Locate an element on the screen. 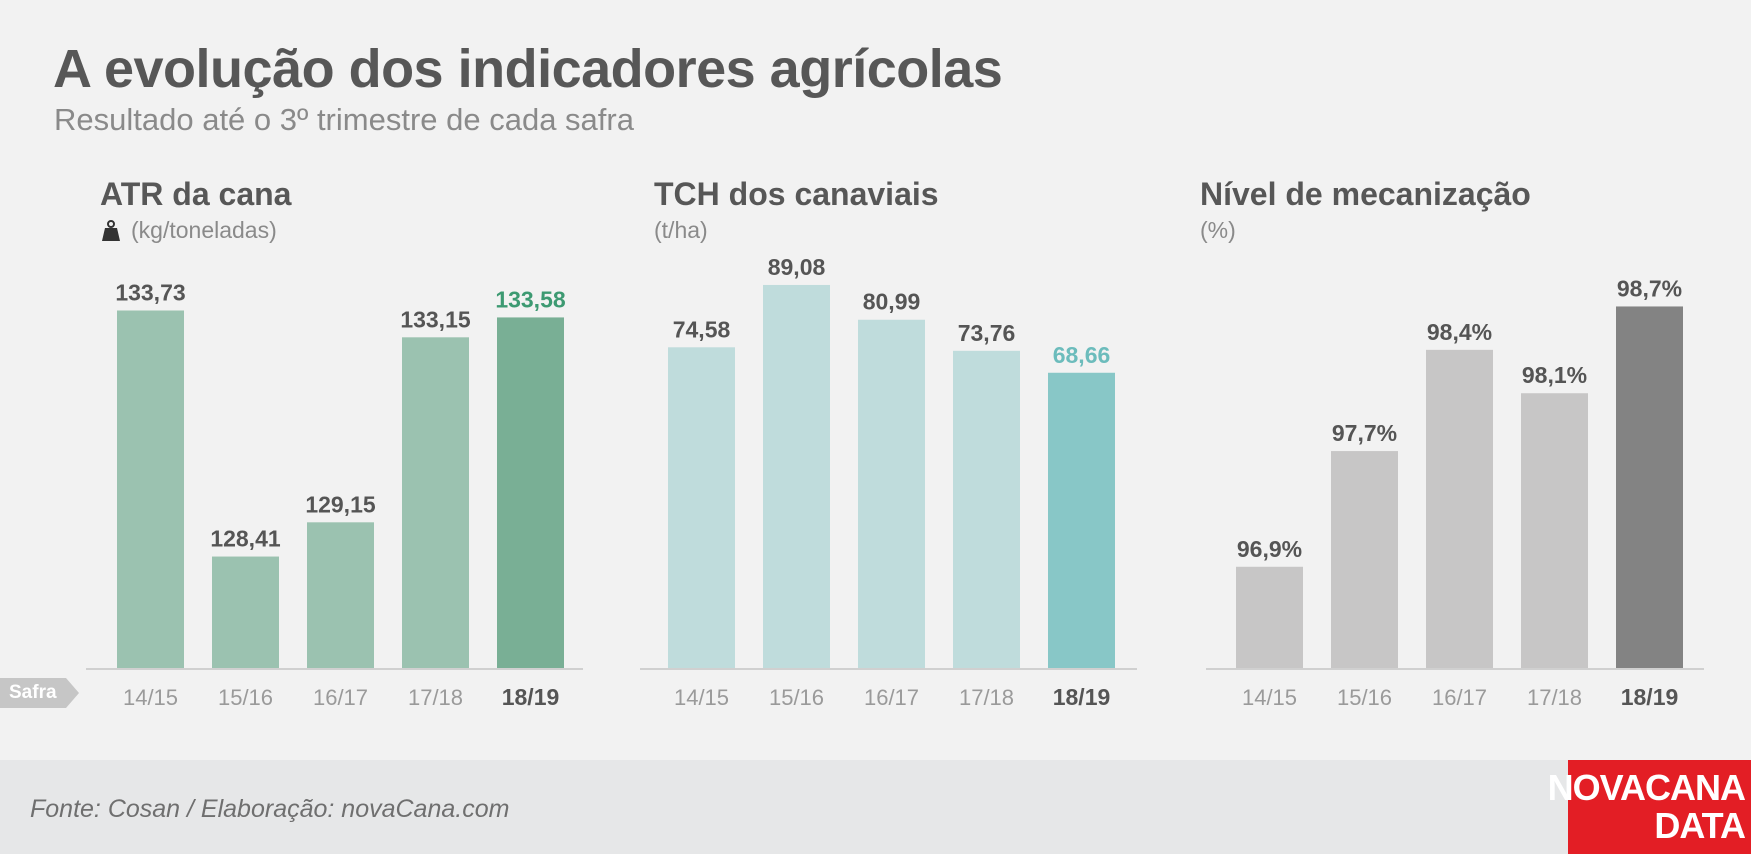  novacana-logo: NOVACANA DATA is located at coordinates (1649, 807).